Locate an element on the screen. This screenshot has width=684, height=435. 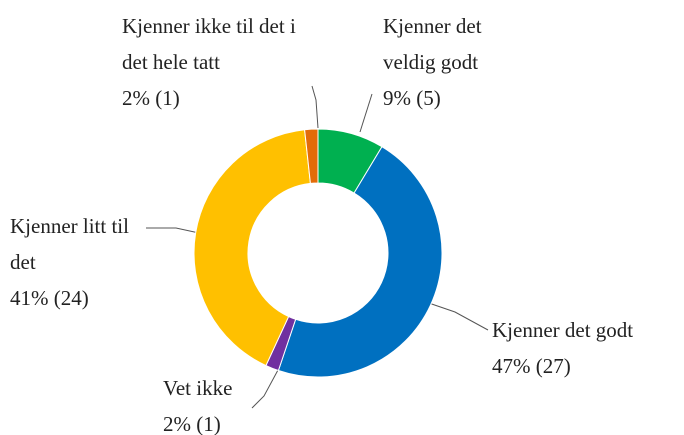
slice-label: Vet ikke 2% (1) is located at coordinates (223, 402).